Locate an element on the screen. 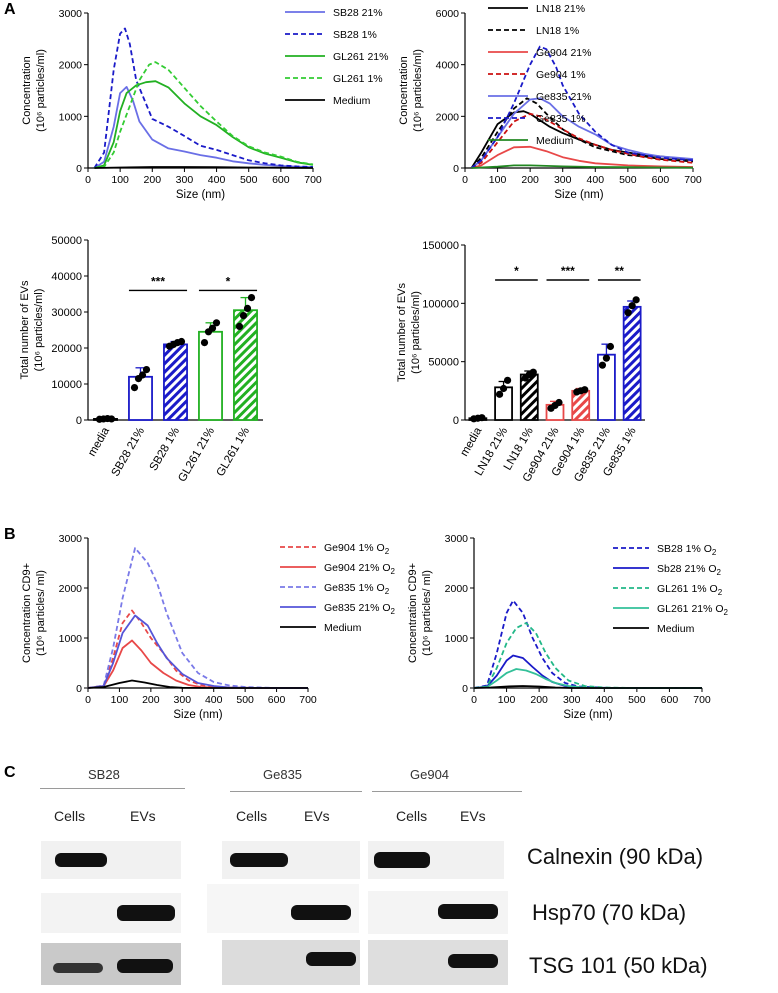  significance-label: * is located at coordinates (228, 281).